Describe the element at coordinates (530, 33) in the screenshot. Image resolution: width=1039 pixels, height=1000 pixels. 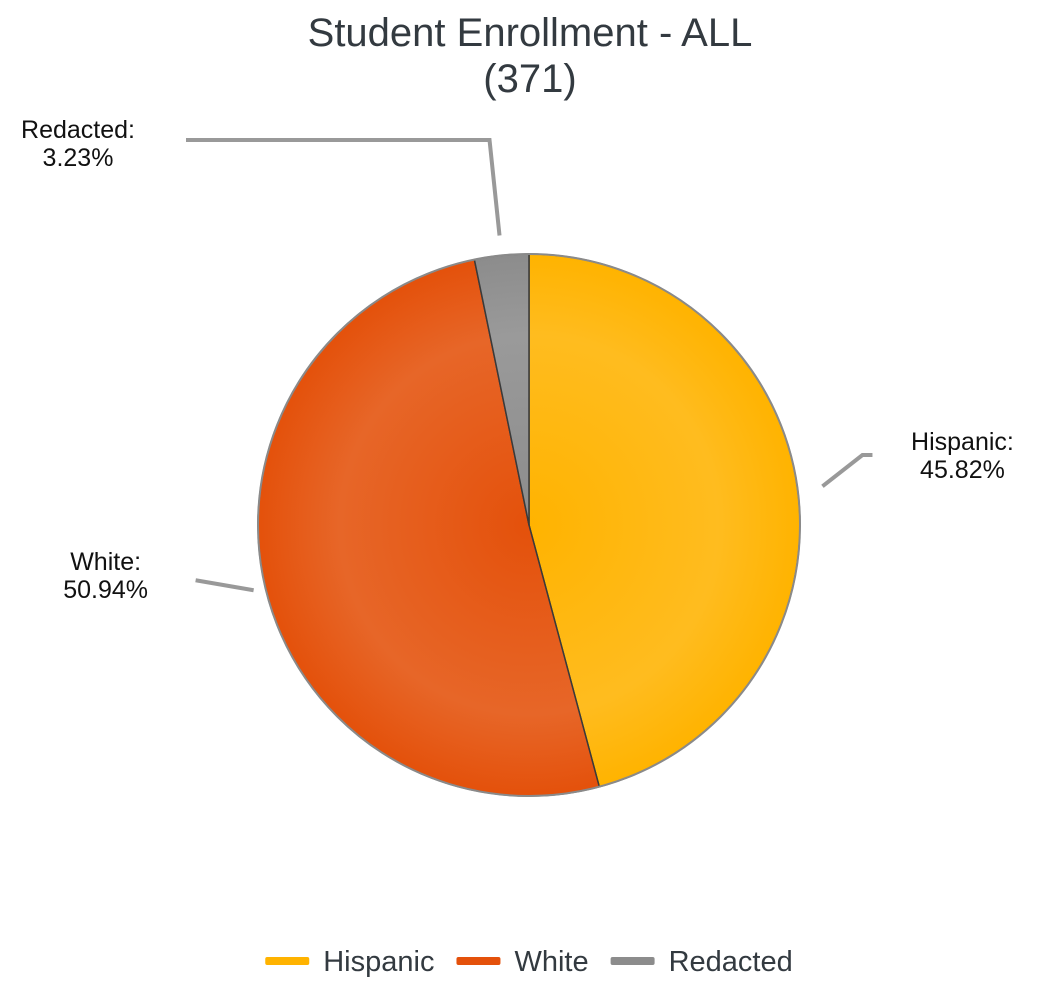
I see `chart-title: Student Enrollment - ALL` at that location.